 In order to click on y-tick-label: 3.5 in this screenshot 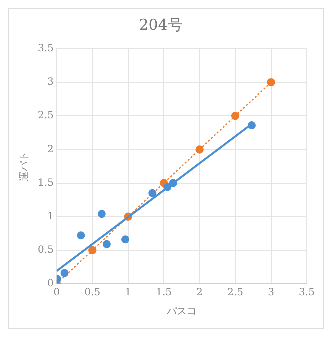, I will do `click(46, 49)`.